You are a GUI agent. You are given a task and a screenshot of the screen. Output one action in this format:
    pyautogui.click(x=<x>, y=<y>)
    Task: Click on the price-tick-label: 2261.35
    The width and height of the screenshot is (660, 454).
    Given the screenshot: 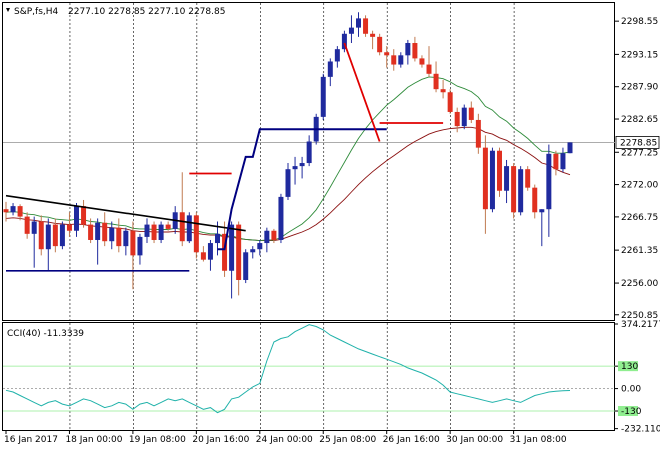 What is the action you would take?
    pyautogui.click(x=639, y=251)
    